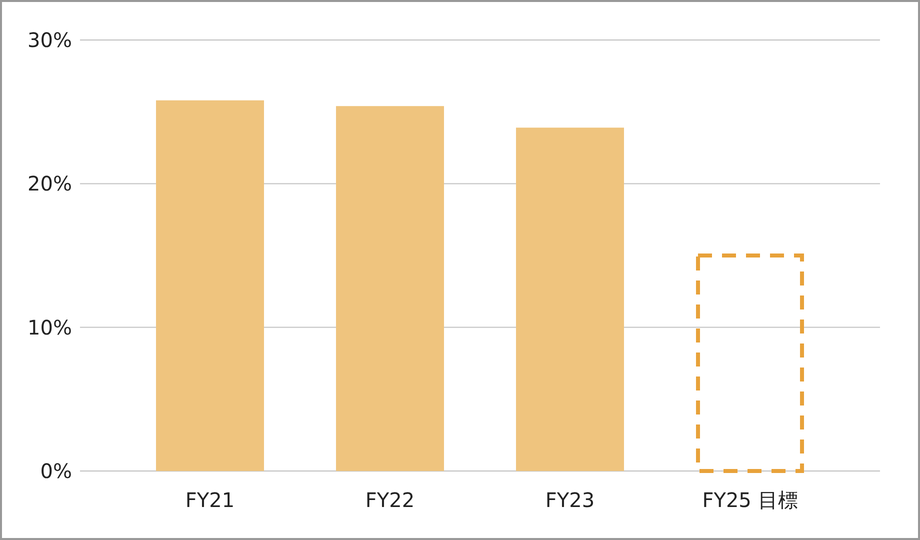 The image size is (920, 540). I want to click on x-tick-label: FY21, so click(210, 500).